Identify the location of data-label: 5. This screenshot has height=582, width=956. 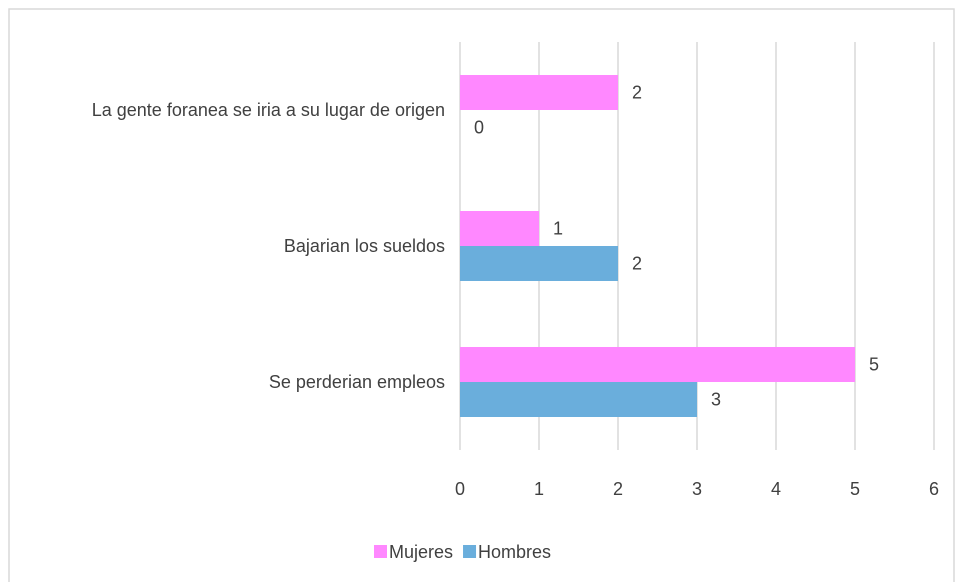
(874, 364).